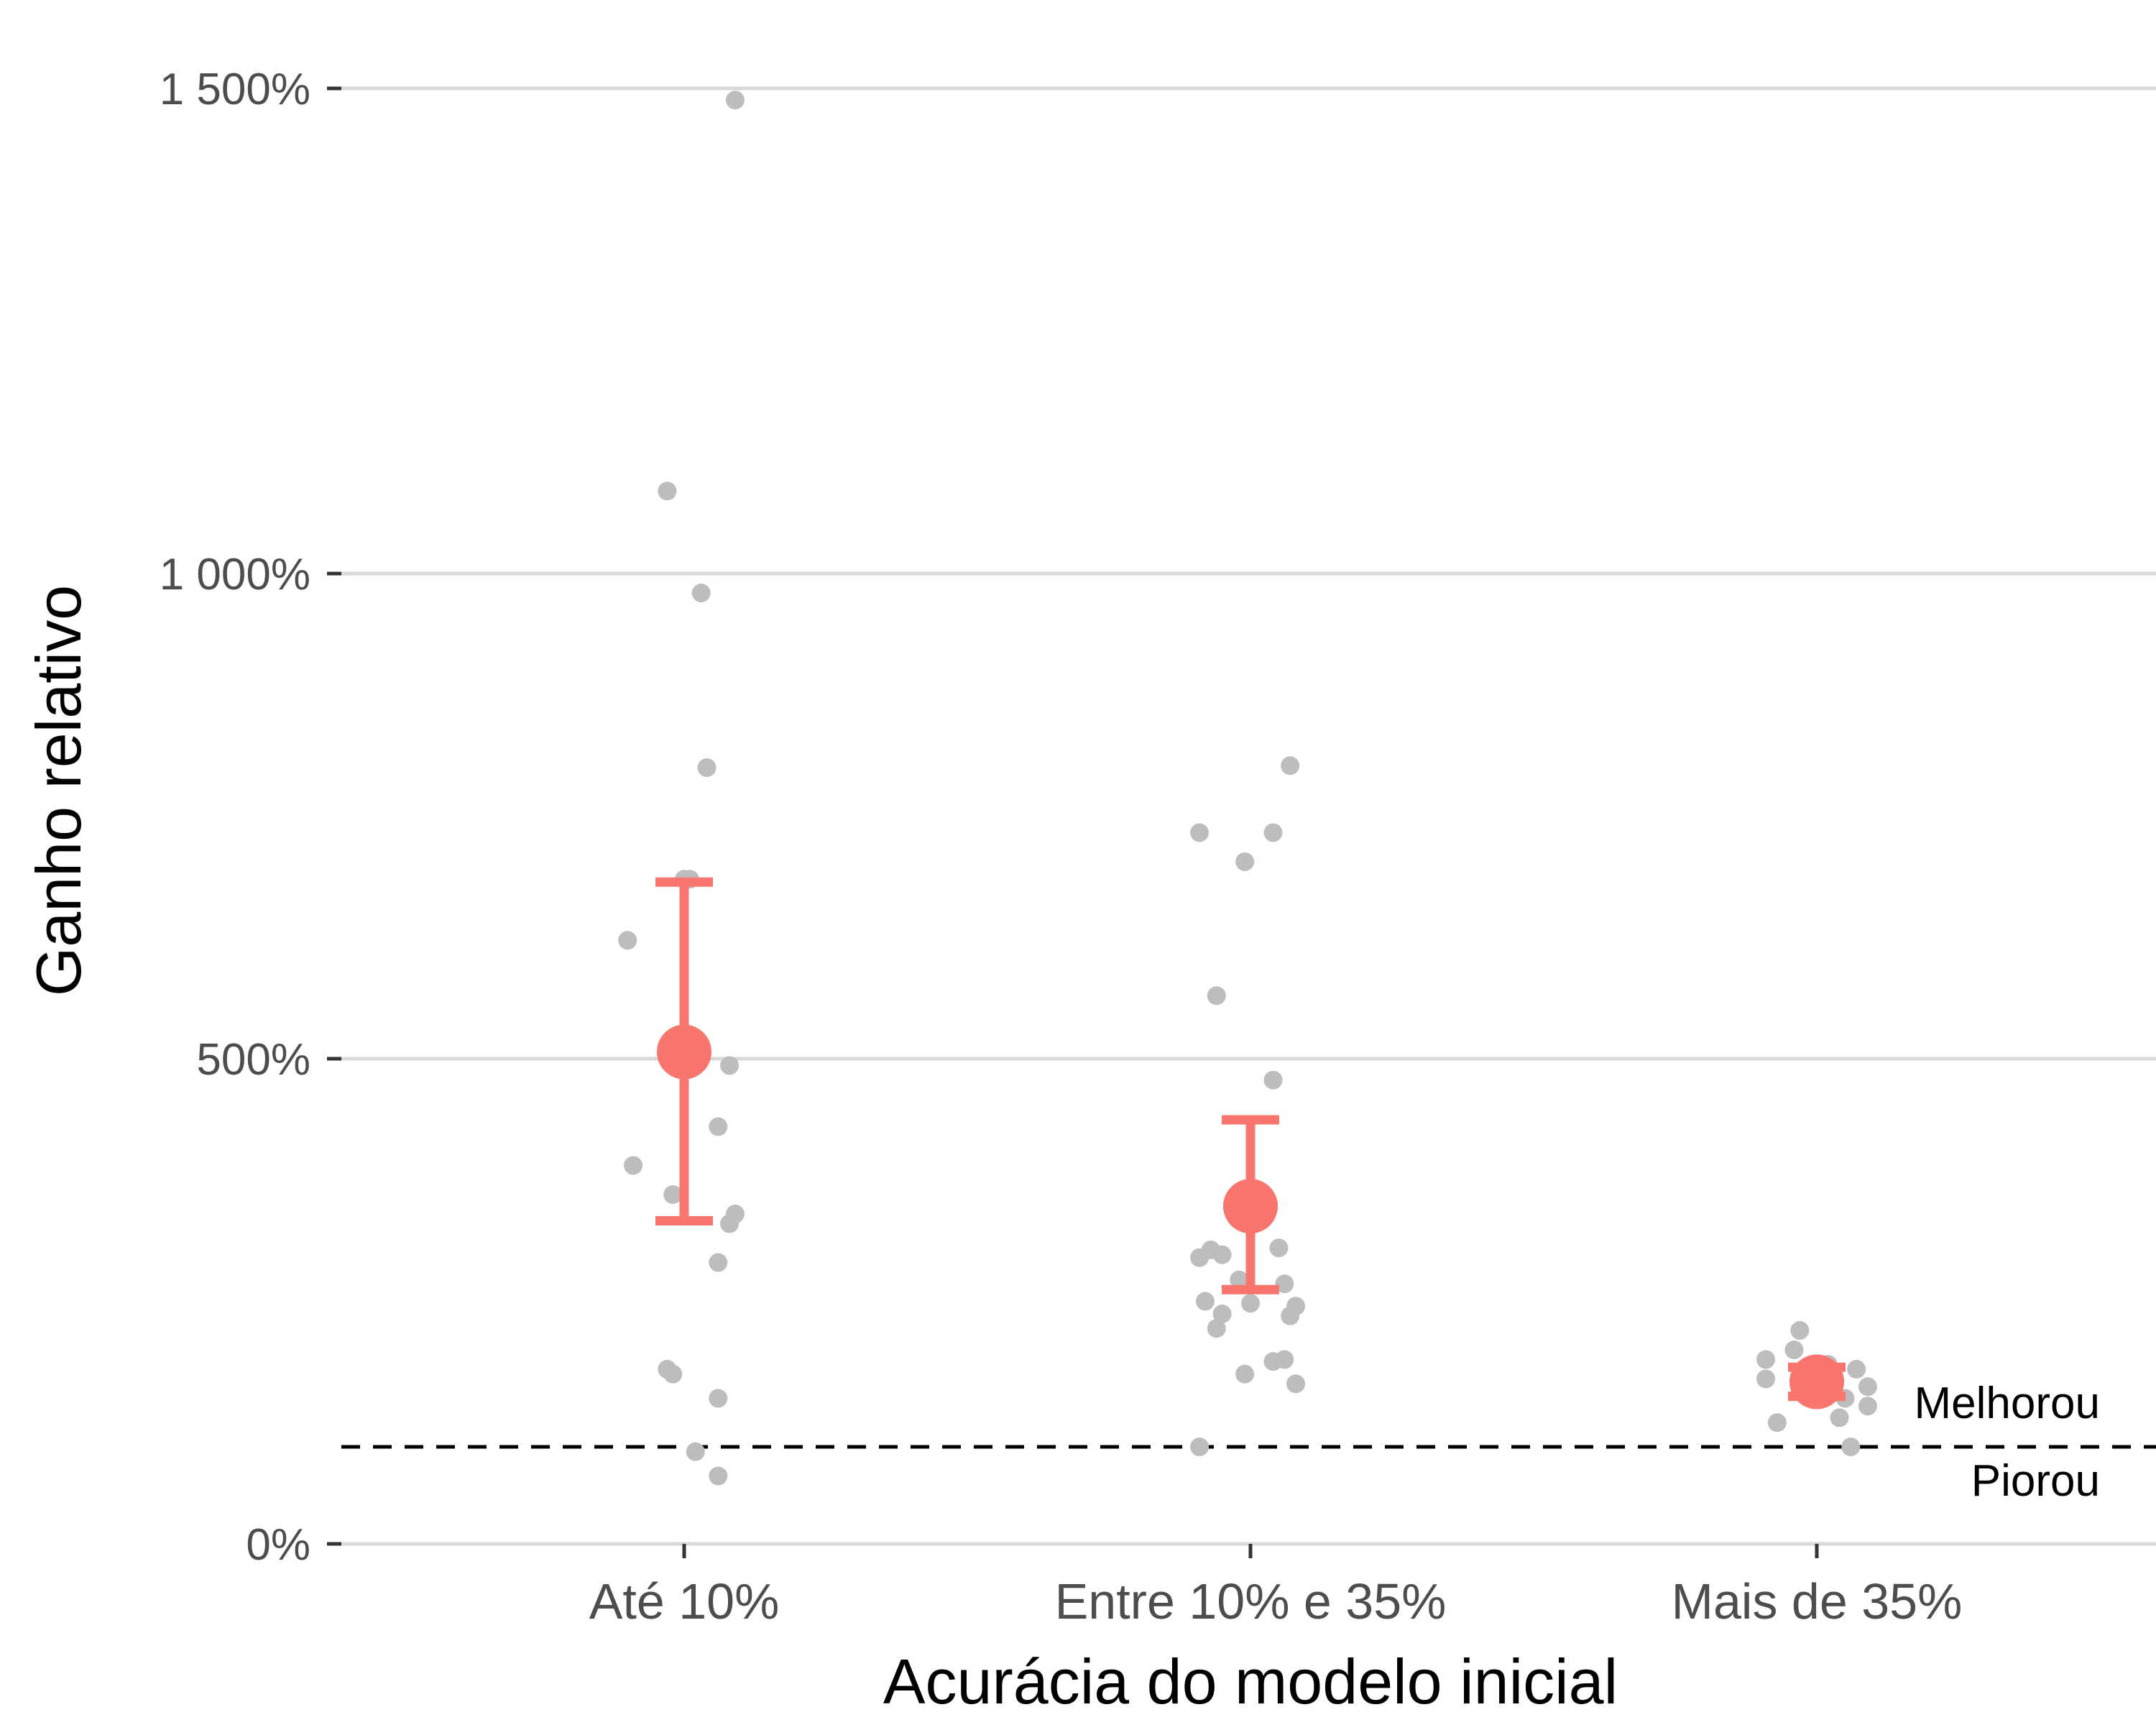  I want to click on annotation-melhorou: Melhorou, so click(2007, 1403).